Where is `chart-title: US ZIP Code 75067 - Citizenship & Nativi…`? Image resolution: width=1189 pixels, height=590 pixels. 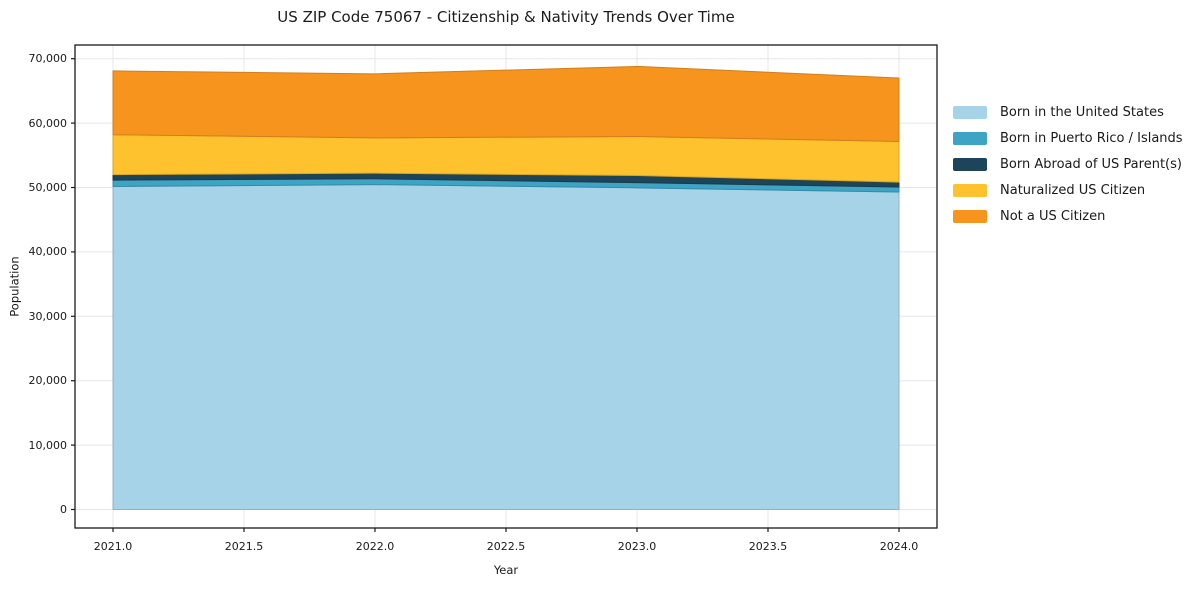
chart-title: US ZIP Code 75067 - Citizenship & Nativi… is located at coordinates (506, 17).